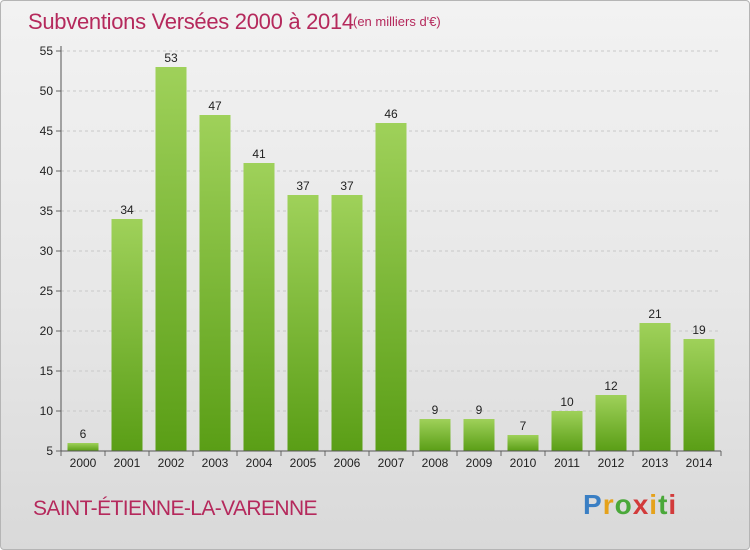  Describe the element at coordinates (523, 463) in the screenshot. I see `x-tick-label: 2010` at that location.